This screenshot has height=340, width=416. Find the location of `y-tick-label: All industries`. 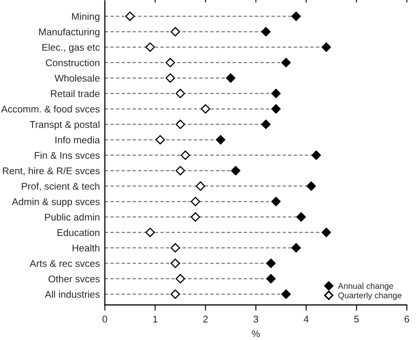

y-tick-label: All industries is located at coordinates (72, 294).